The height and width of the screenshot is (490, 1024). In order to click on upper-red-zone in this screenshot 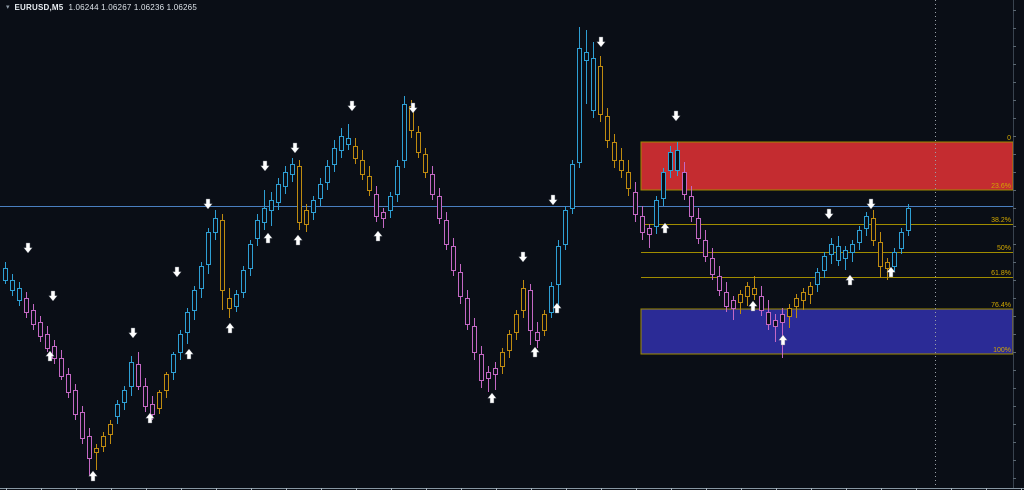, I will do `click(827, 166)`.